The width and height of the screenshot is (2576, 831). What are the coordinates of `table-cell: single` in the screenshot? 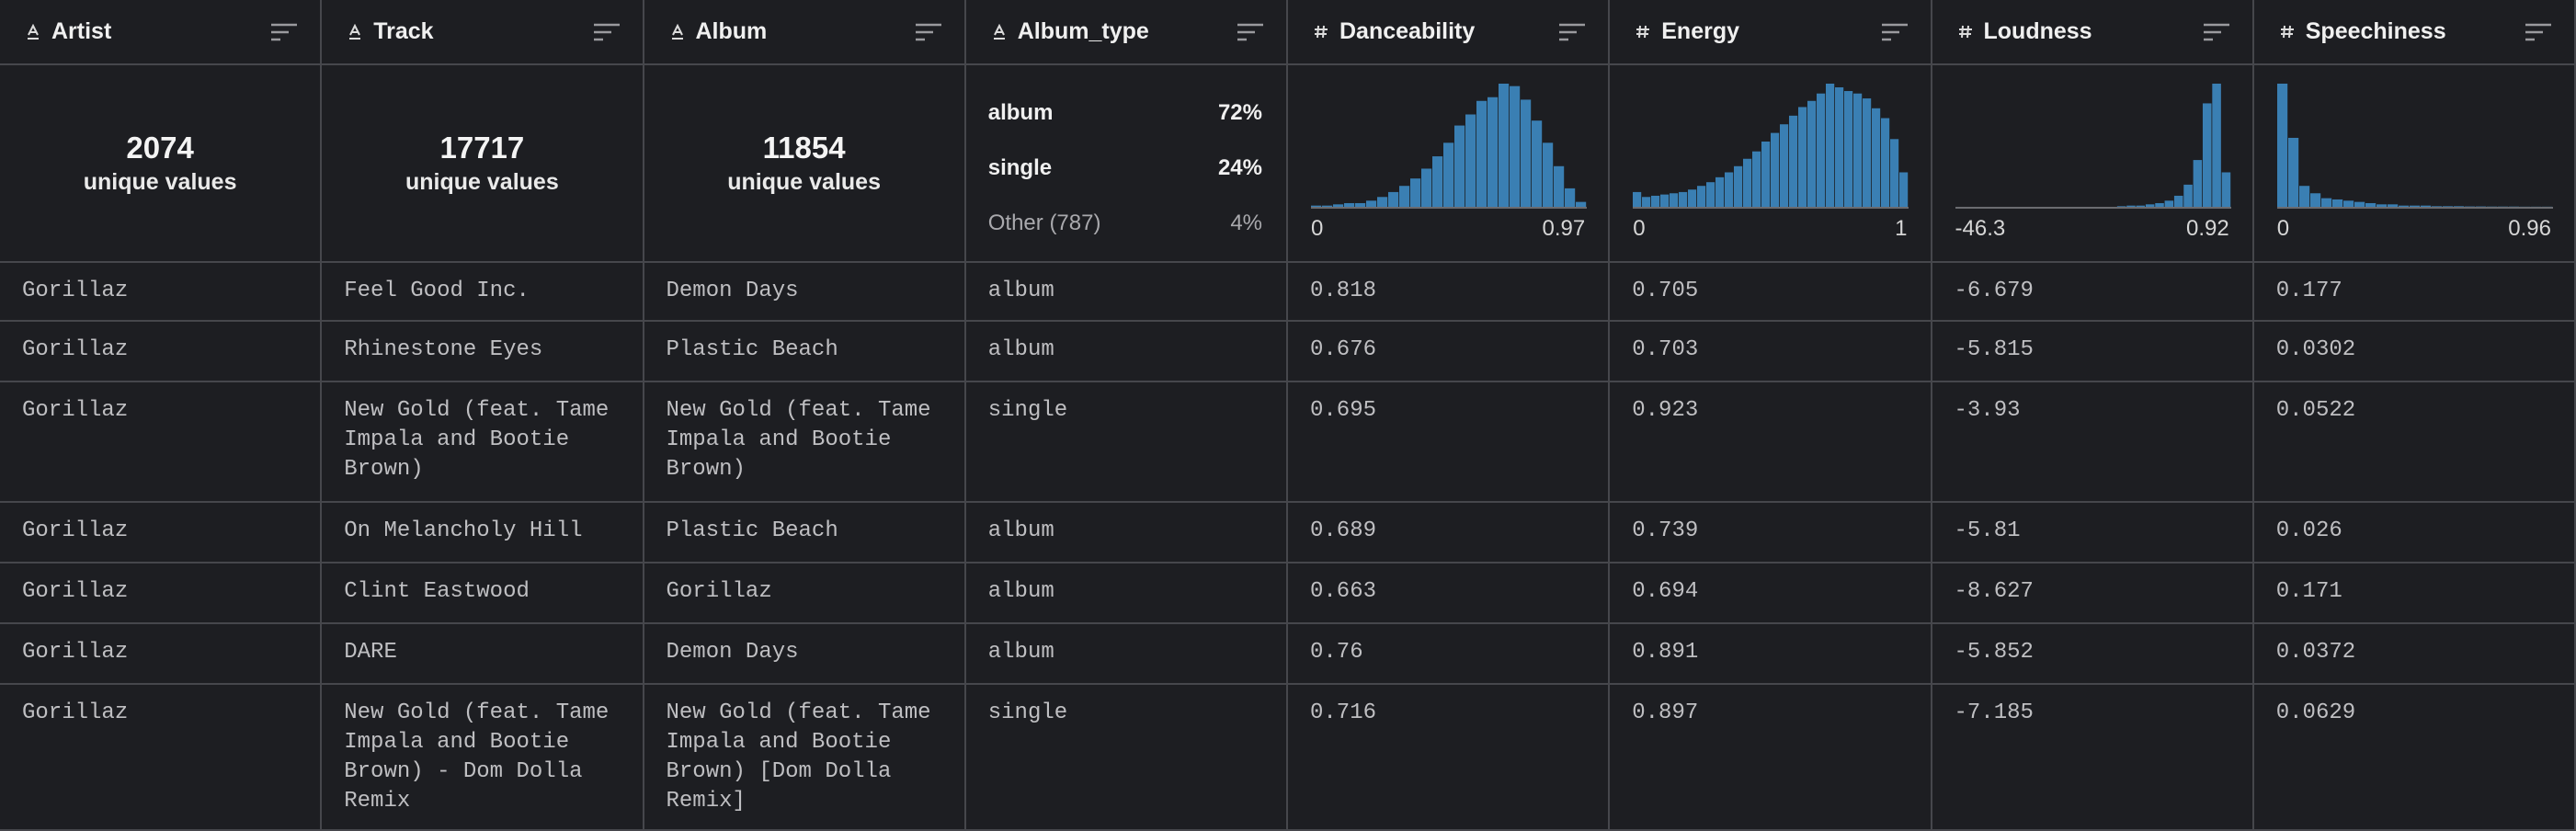 It's located at (1126, 758).